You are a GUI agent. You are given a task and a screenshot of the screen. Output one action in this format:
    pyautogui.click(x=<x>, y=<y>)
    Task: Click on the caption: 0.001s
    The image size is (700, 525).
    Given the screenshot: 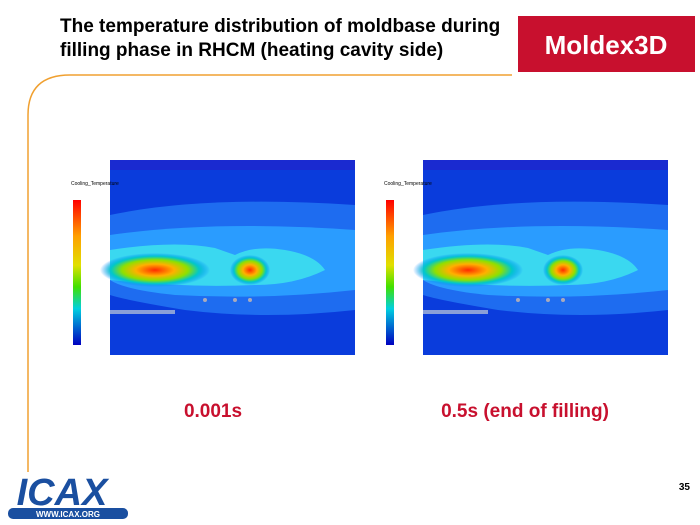 What is the action you would take?
    pyautogui.click(x=213, y=411)
    